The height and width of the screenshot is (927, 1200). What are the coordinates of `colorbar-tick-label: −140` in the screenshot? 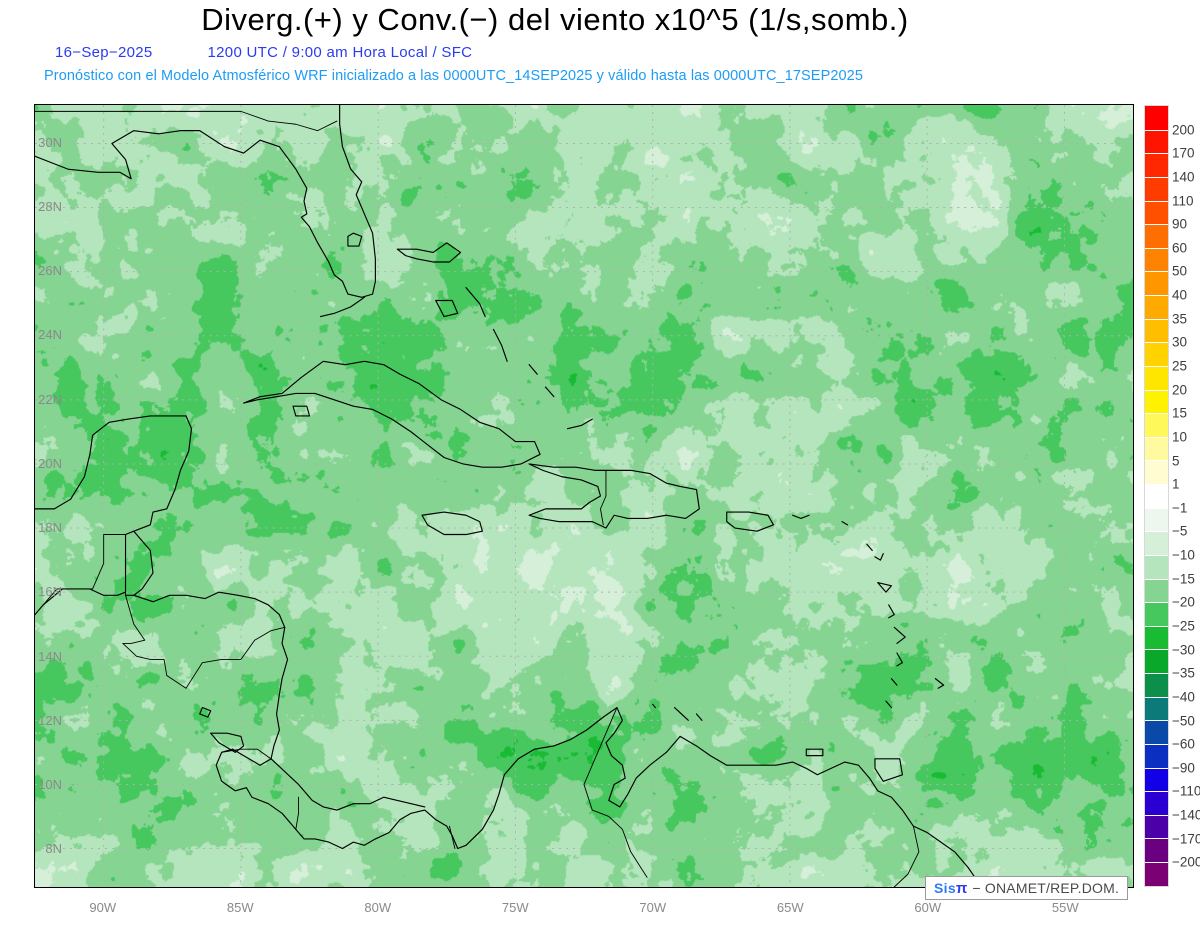 It's located at (1186, 815).